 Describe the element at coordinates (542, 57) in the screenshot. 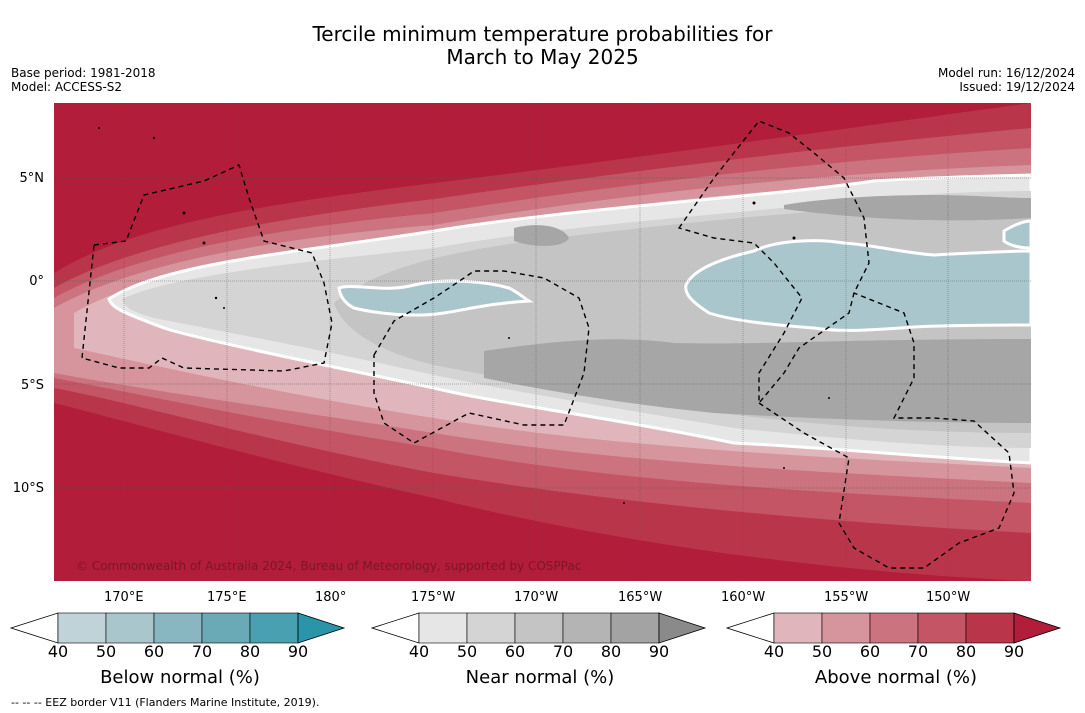

I see `map-title-line2: March to May 2025` at that location.